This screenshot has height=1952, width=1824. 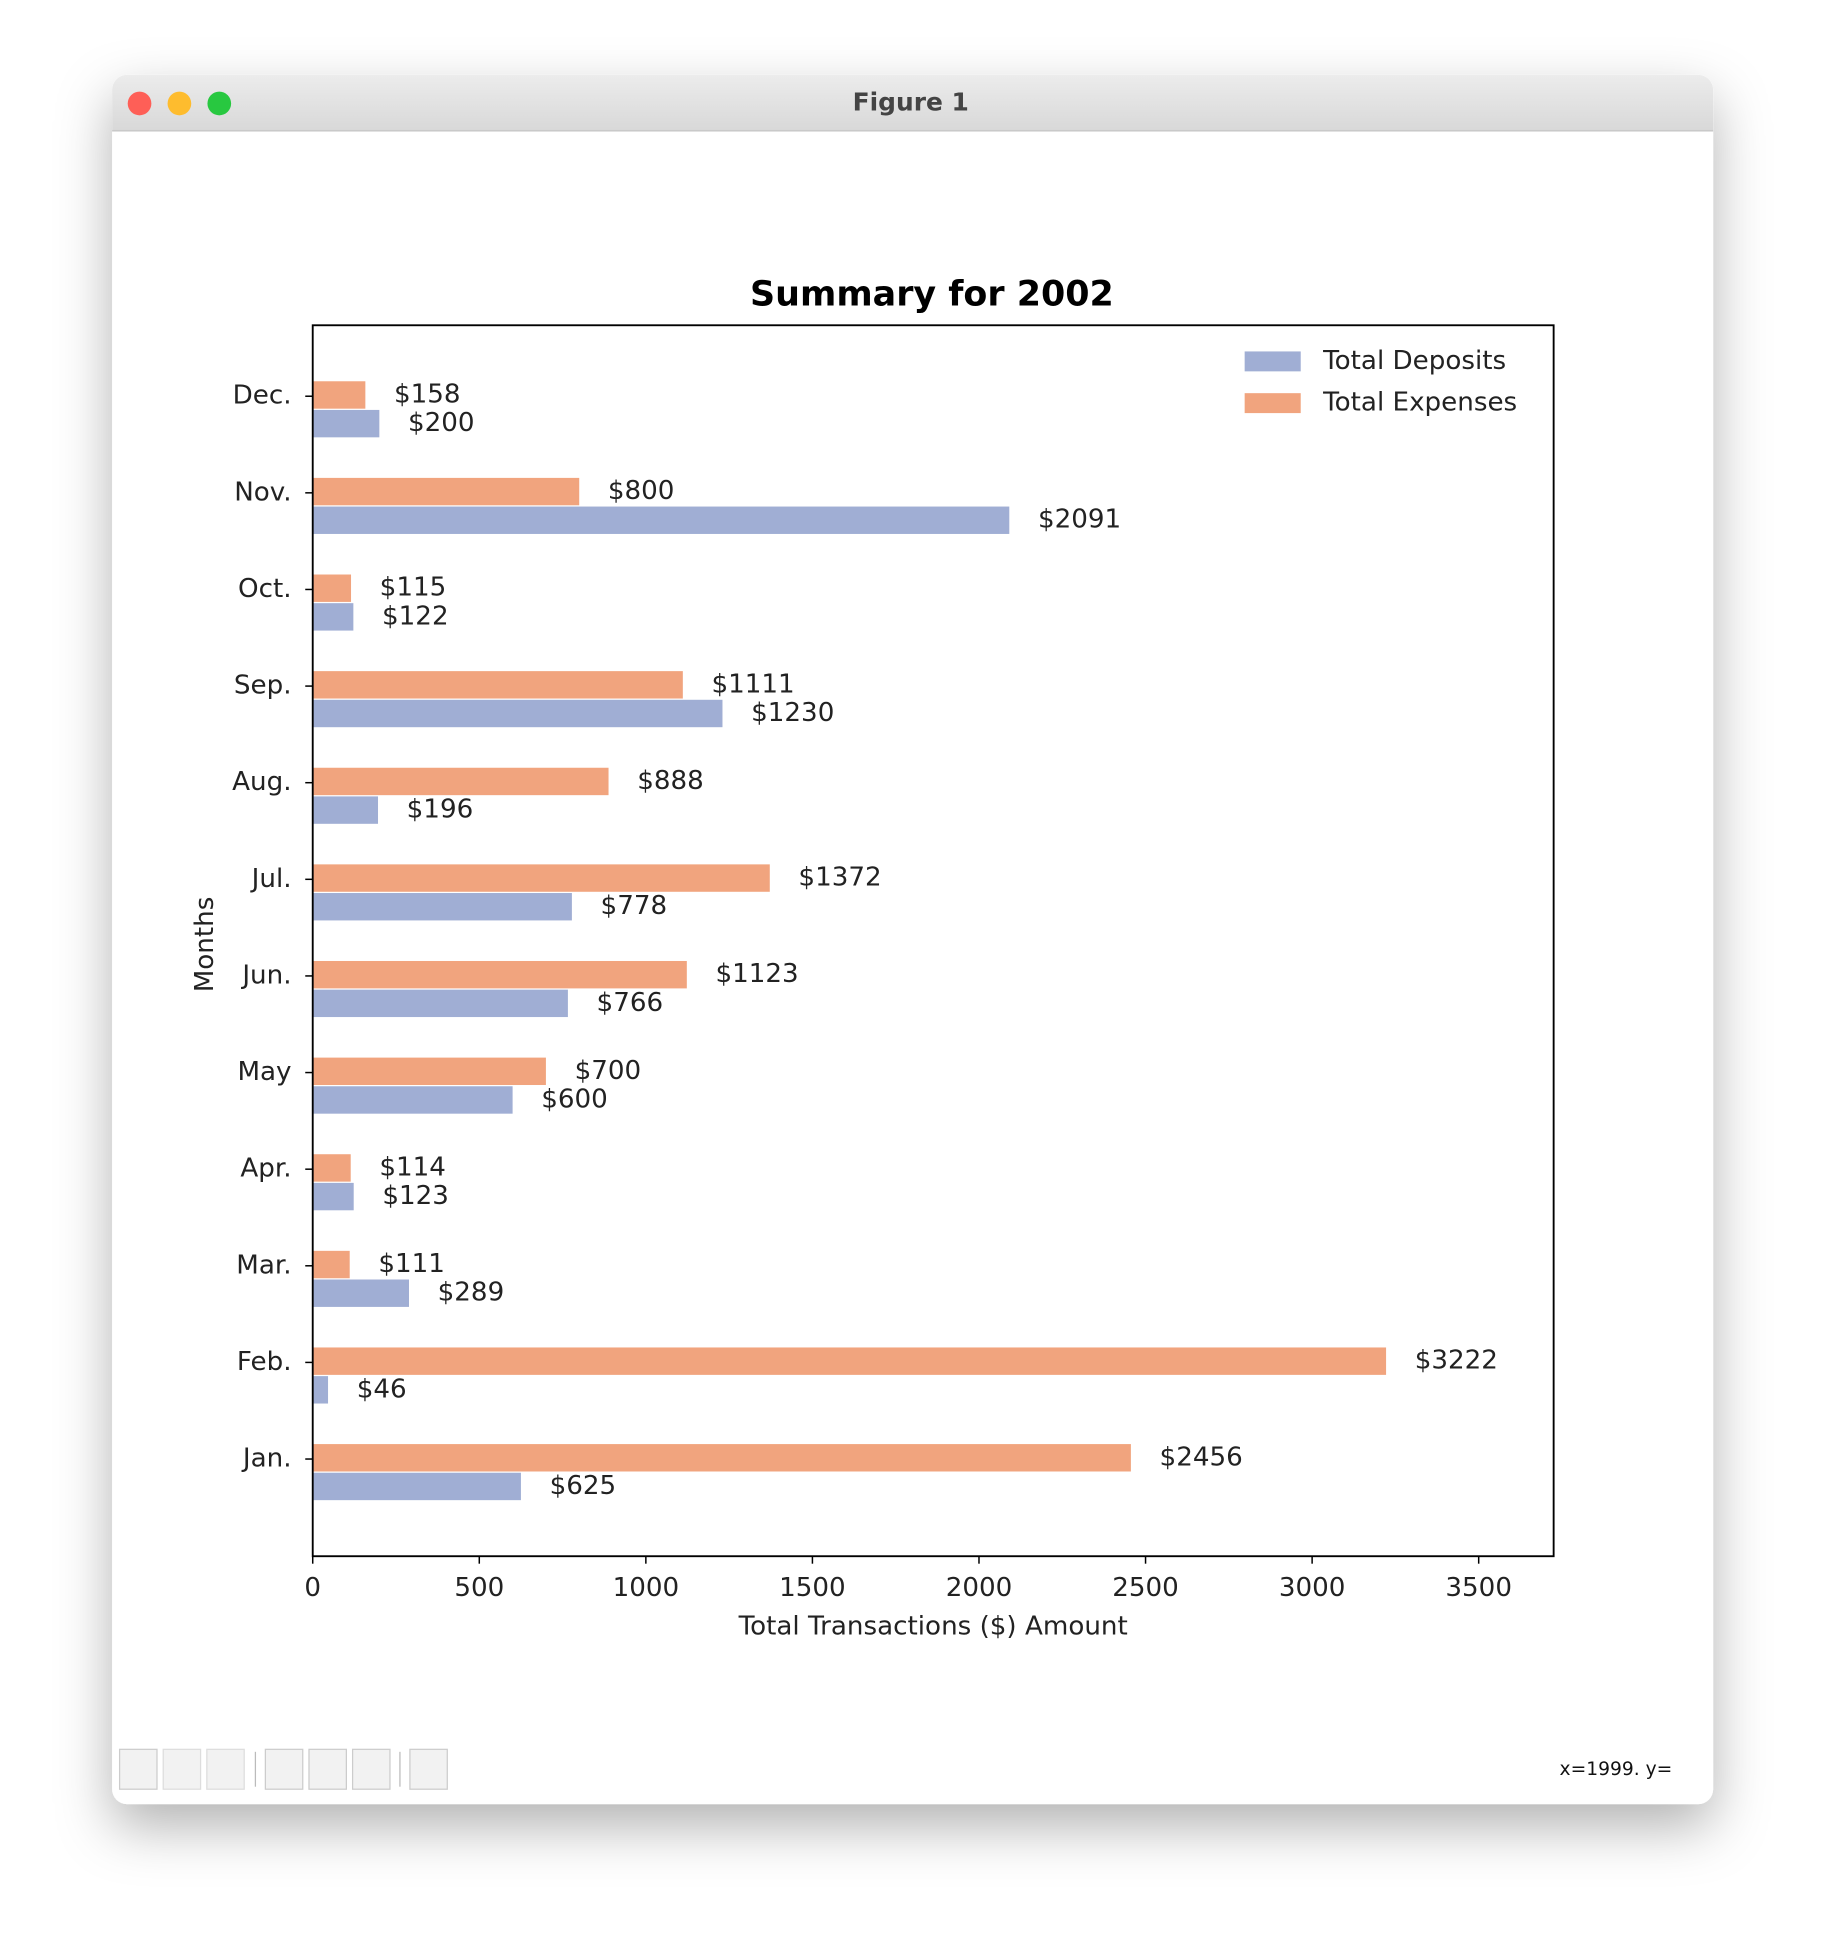 What do you see at coordinates (792, 713) in the screenshot?
I see `value-label: $1230` at bounding box center [792, 713].